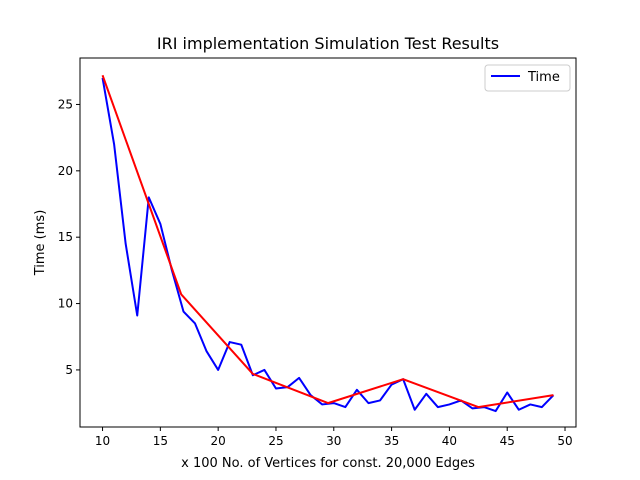  I want to click on x-tick-label: 35, so click(391, 441).